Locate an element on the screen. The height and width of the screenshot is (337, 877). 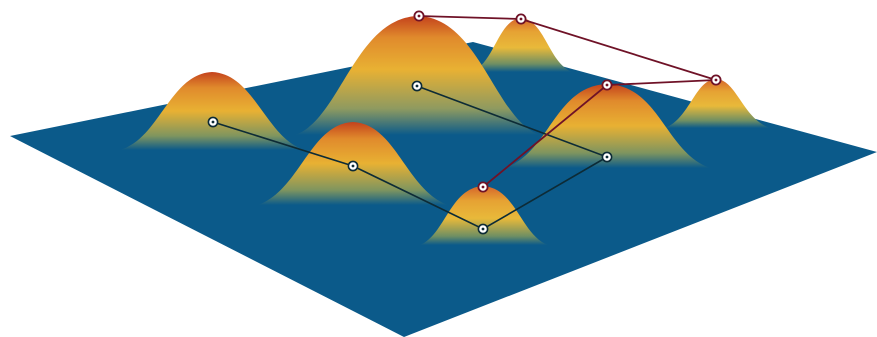
peak-top-center is located at coordinates (522, 45).